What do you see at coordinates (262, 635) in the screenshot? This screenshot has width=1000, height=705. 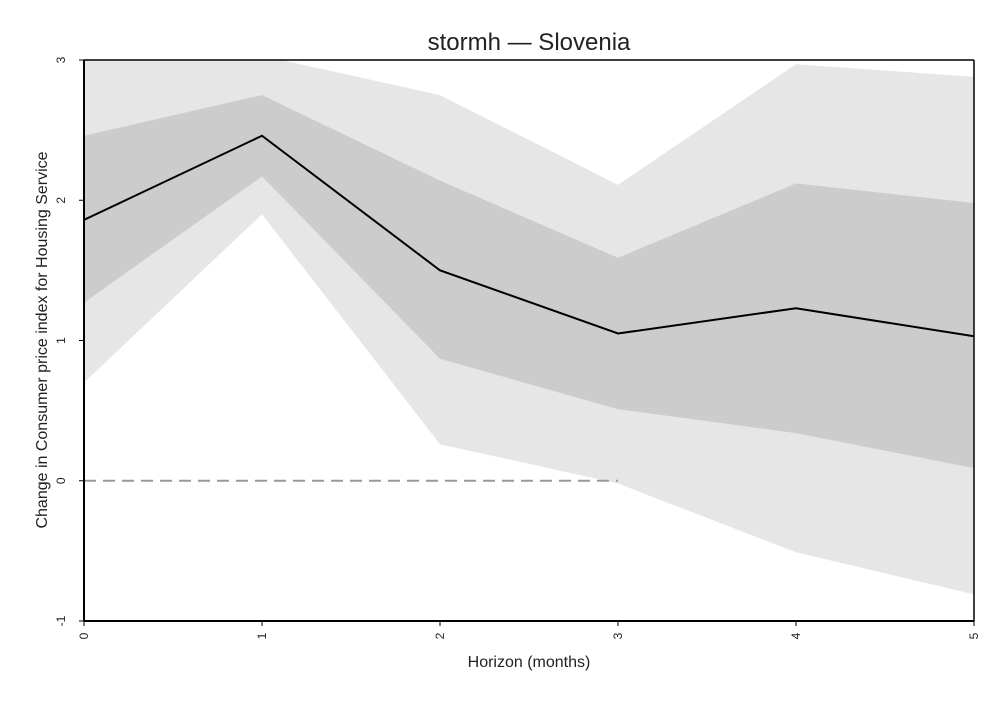 I see `x-tick-label: 1` at bounding box center [262, 635].